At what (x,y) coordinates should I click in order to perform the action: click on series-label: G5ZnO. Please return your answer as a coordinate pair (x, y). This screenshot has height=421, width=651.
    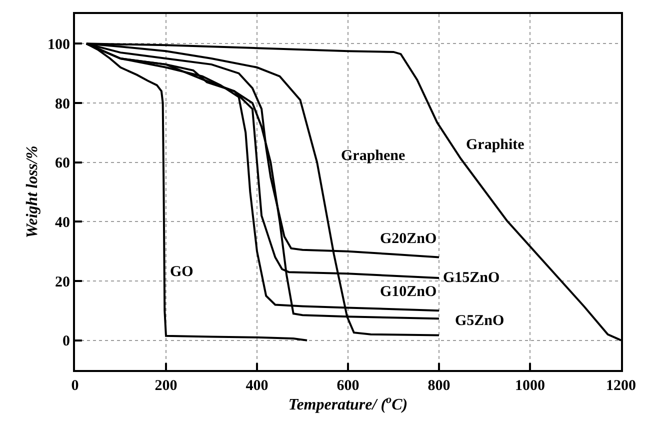
    Looking at the image, I should click on (479, 321).